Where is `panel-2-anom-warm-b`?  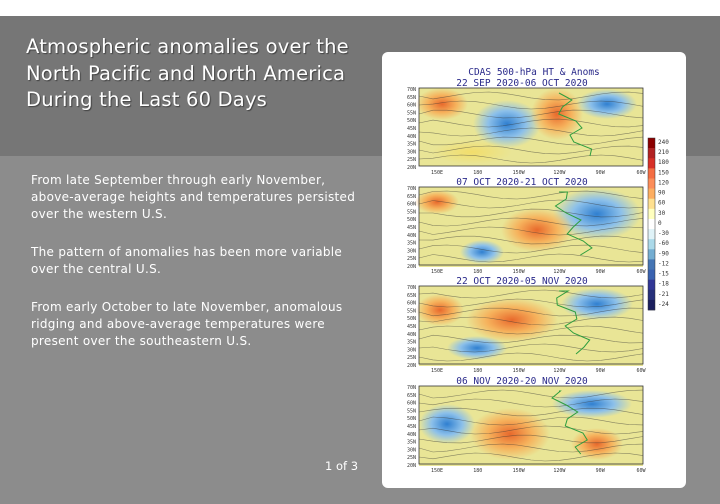 panel-2-anom-warm-b is located at coordinates (437, 202).